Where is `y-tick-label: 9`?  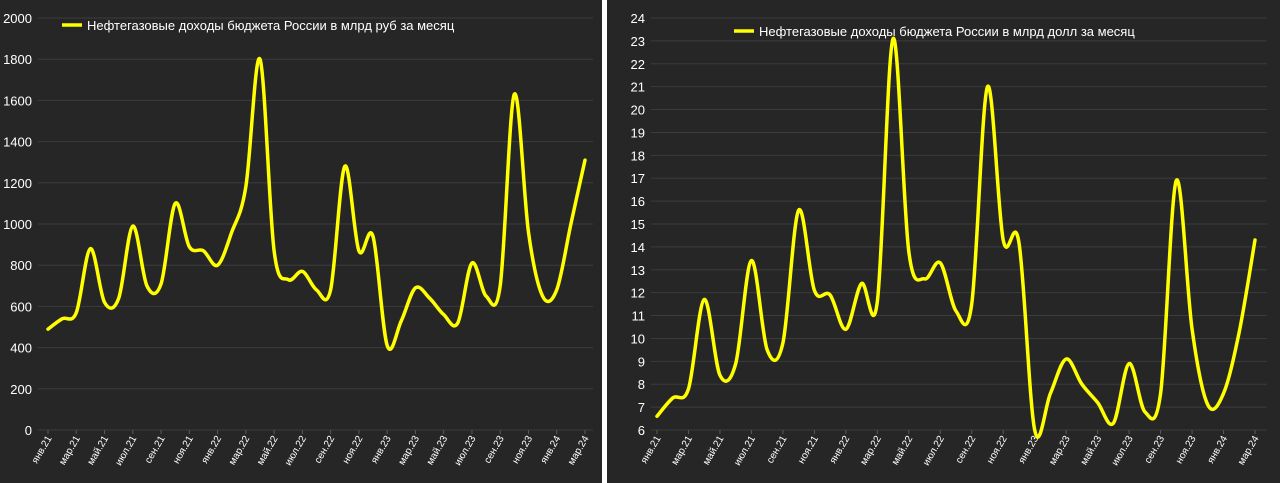
y-tick-label: 9 is located at coordinates (641, 361).